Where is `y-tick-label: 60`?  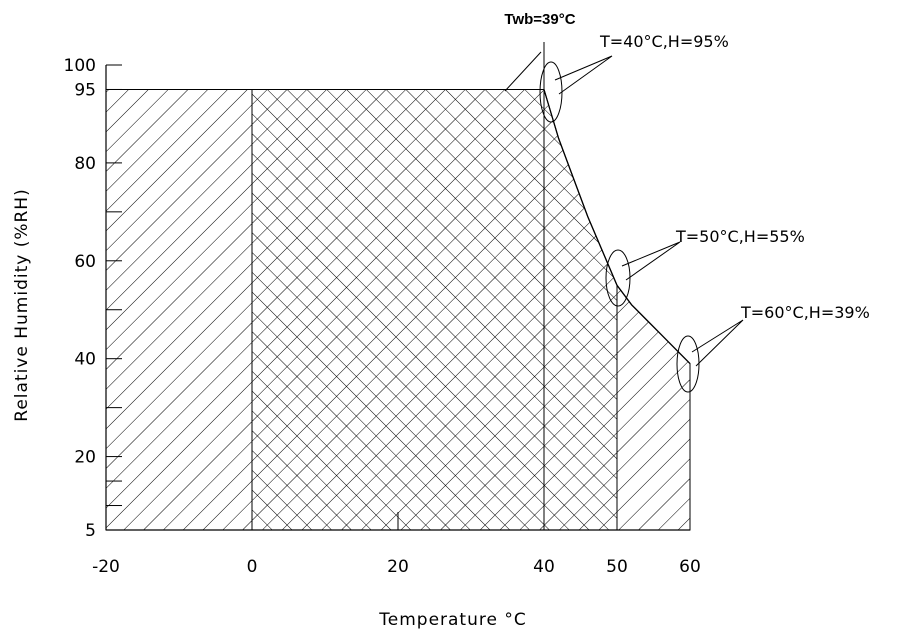
y-tick-label: 60 is located at coordinates (85, 262).